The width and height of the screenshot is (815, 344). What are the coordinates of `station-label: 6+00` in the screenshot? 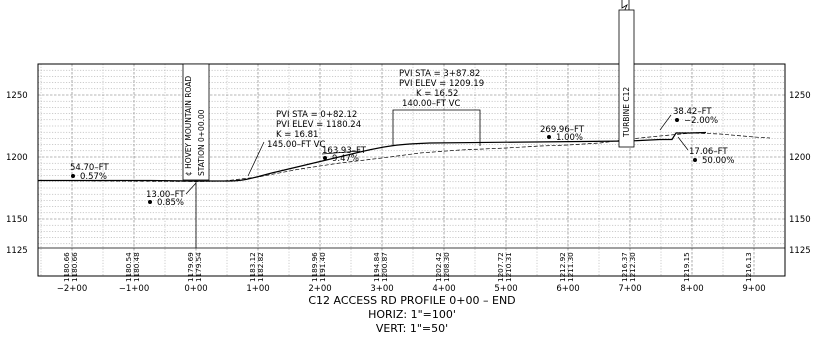 It's located at (567, 289).